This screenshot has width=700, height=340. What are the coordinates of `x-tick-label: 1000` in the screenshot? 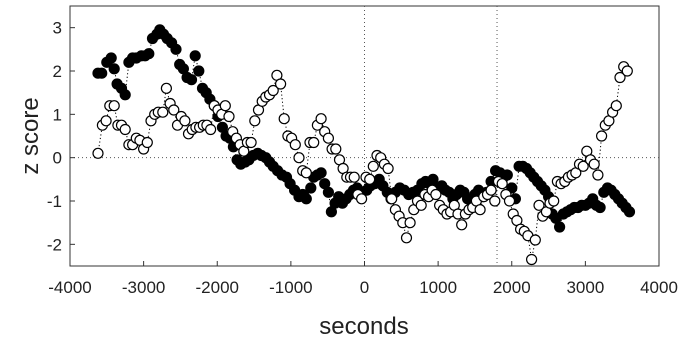 It's located at (438, 287).